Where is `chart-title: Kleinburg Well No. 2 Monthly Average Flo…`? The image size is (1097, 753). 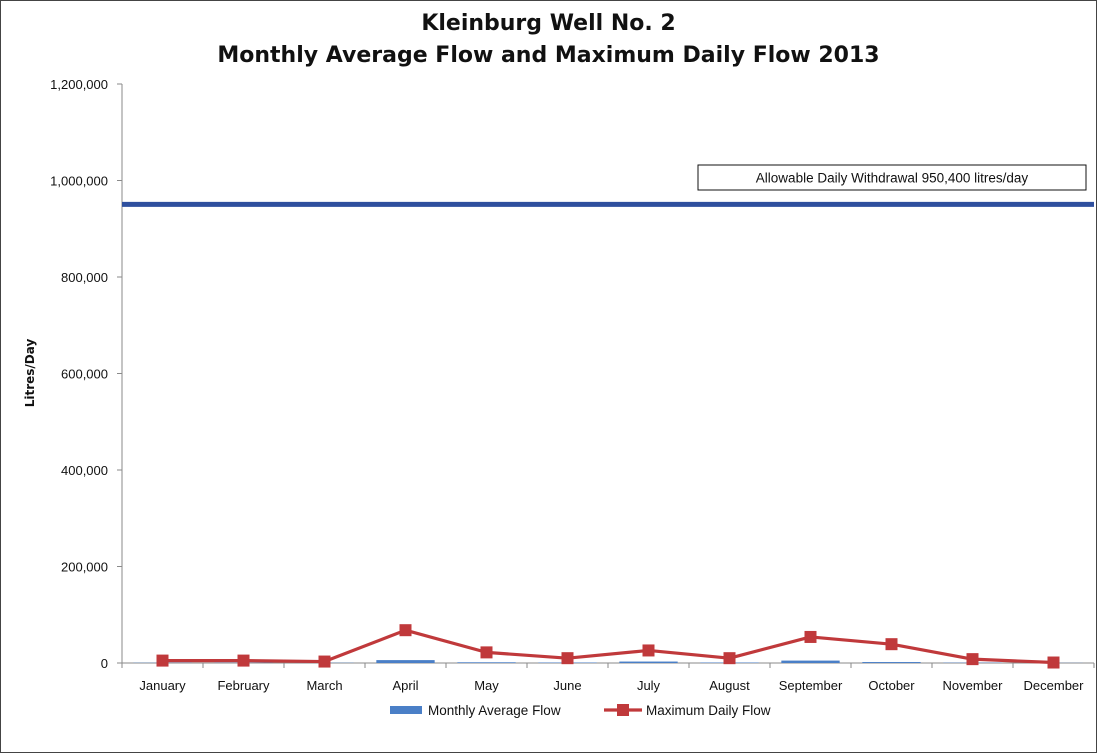
chart-title: Kleinburg Well No. 2 Monthly Average Flo… is located at coordinates (548, 40).